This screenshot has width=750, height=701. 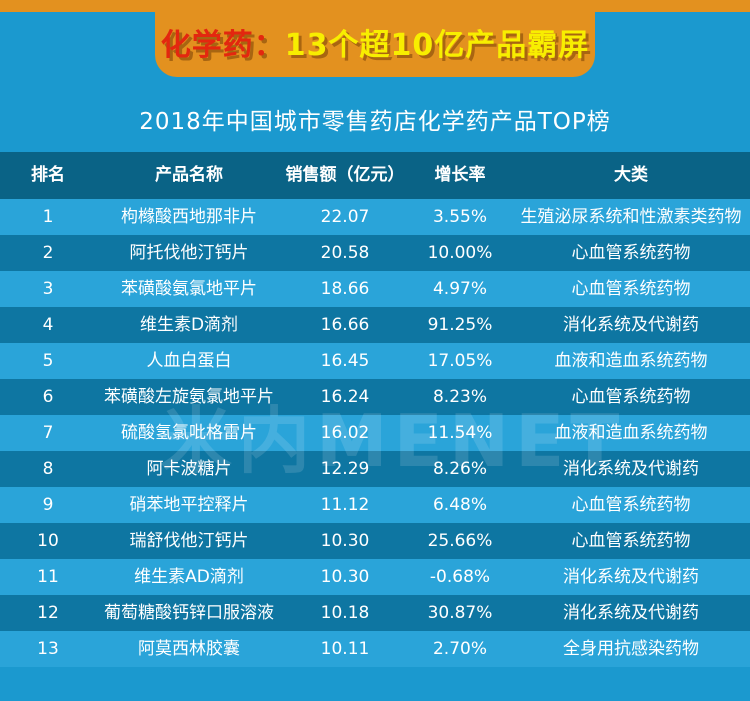 What do you see at coordinates (459, 288) in the screenshot?
I see `growth-cell: 4.97%` at bounding box center [459, 288].